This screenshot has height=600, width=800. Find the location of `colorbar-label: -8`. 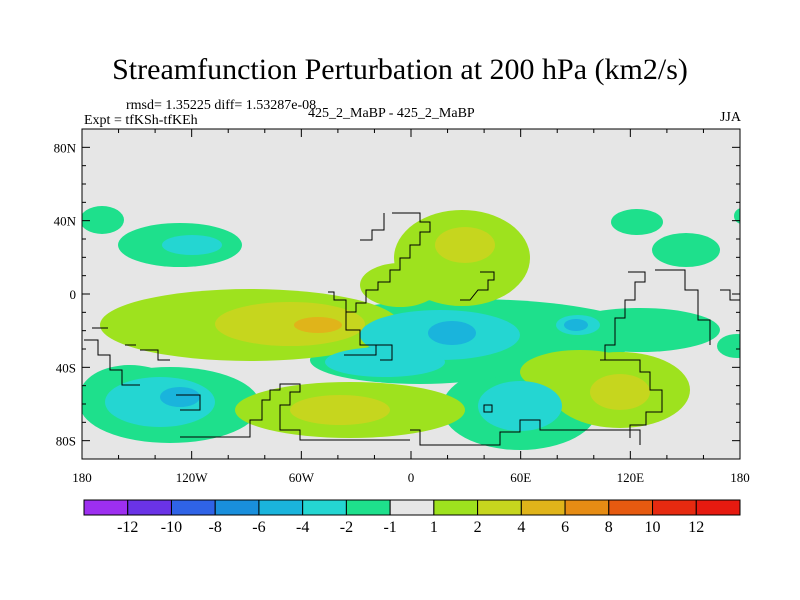

colorbar-label: -8 is located at coordinates (215, 527).